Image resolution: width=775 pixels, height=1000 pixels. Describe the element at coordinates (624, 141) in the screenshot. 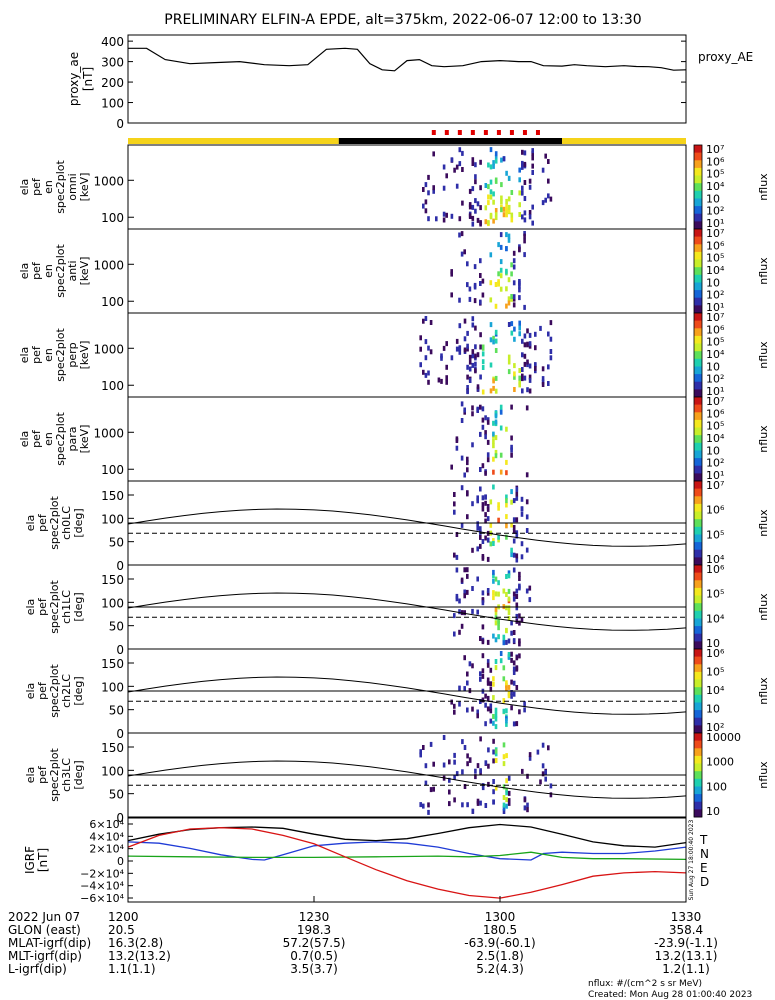

I see `orbit-segment` at that location.